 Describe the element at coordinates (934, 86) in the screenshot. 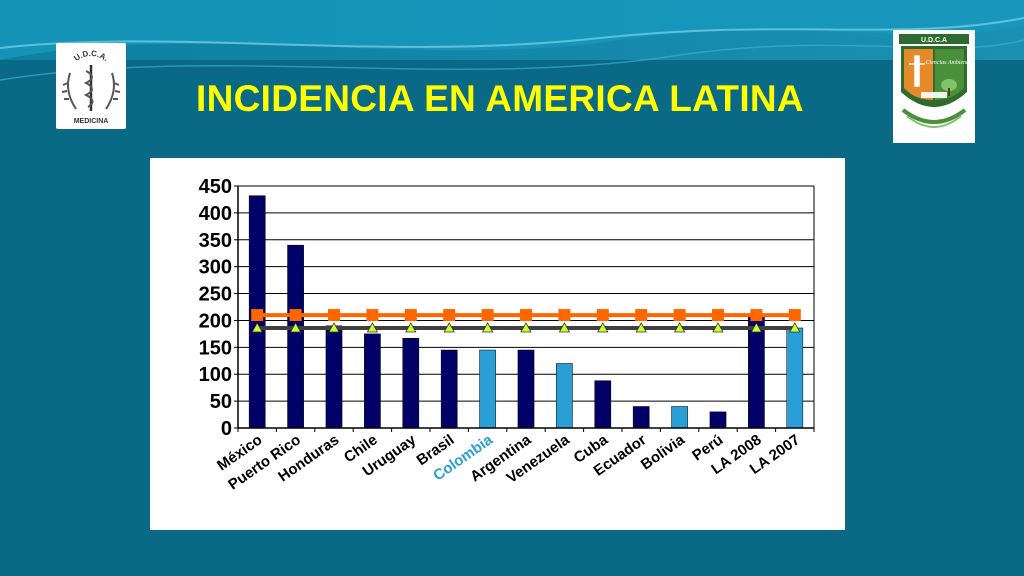

I see `environmental-sciences-logo: U.D.C.A Ciencias Ambiental` at that location.